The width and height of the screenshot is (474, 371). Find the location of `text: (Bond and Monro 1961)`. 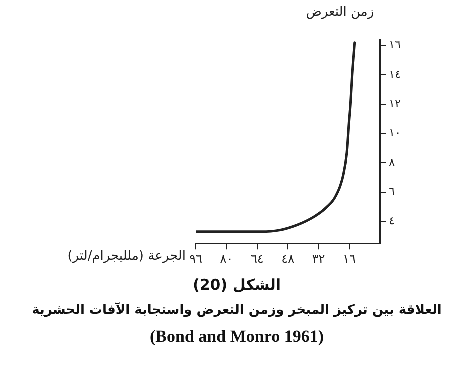

text: (Bond and Monro 1961) is located at coordinates (237, 337).